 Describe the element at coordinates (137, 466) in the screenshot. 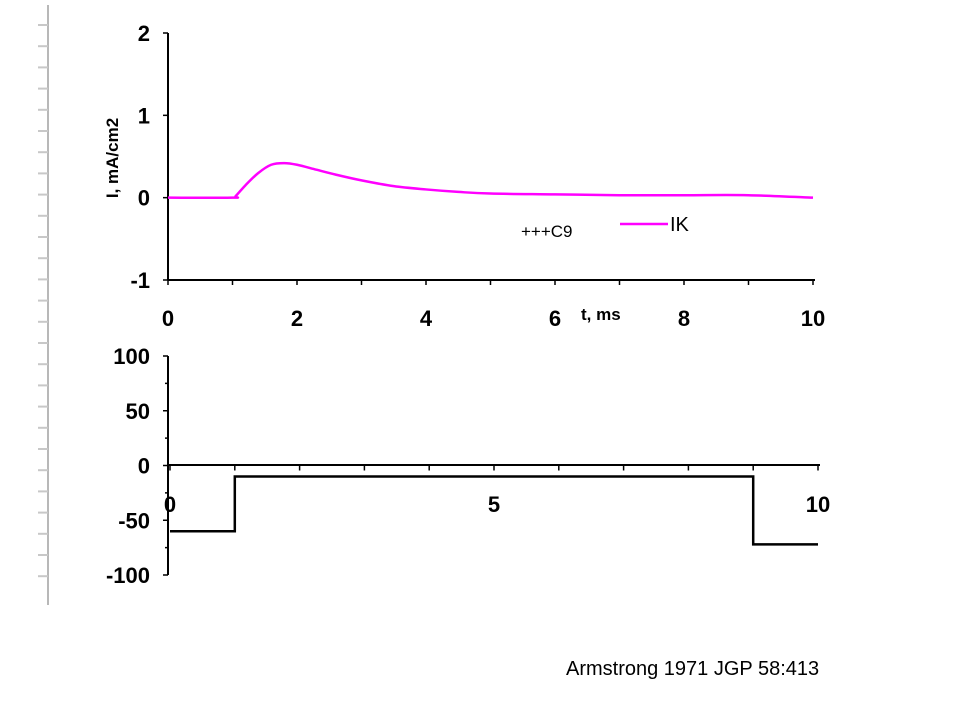

I see `bottom-y-ticks: -100 -50 0 50 100` at that location.